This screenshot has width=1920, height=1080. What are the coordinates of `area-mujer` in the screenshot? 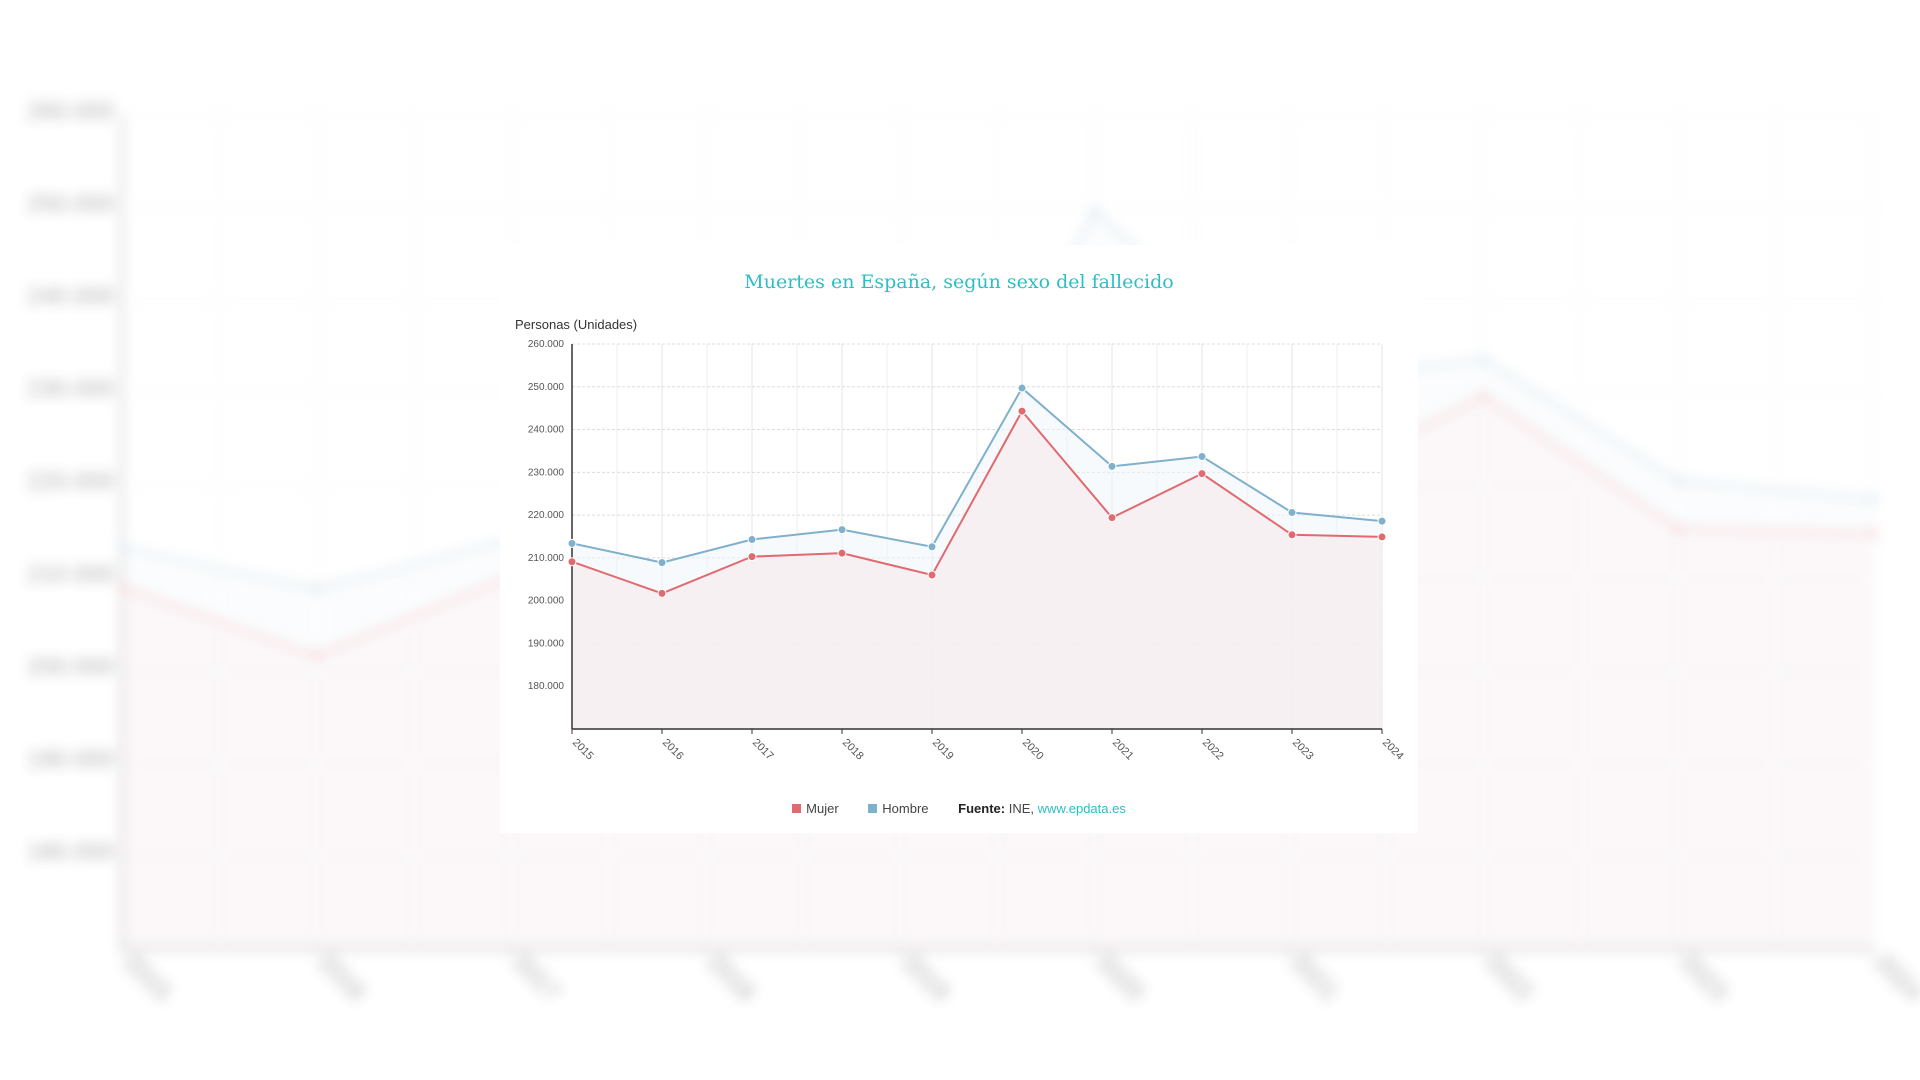 It's located at (977, 570).